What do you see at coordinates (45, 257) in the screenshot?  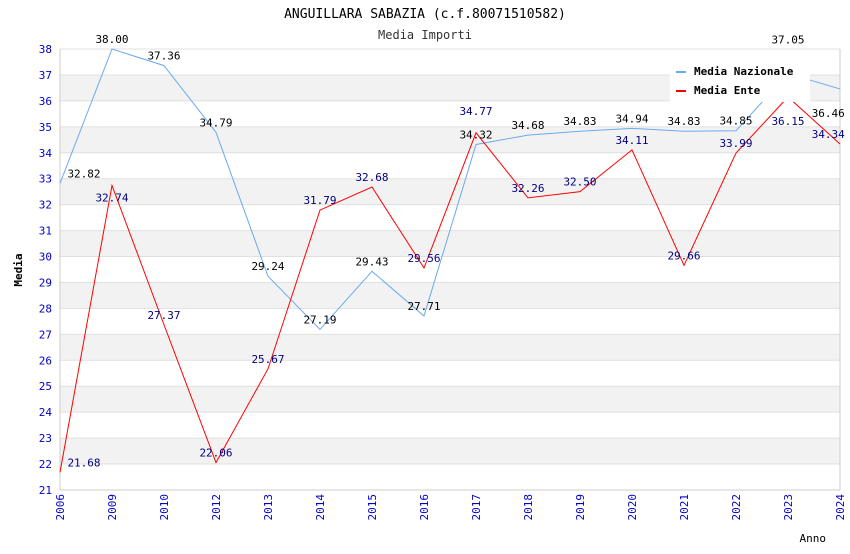 I see `y-tick-label: 30` at bounding box center [45, 257].